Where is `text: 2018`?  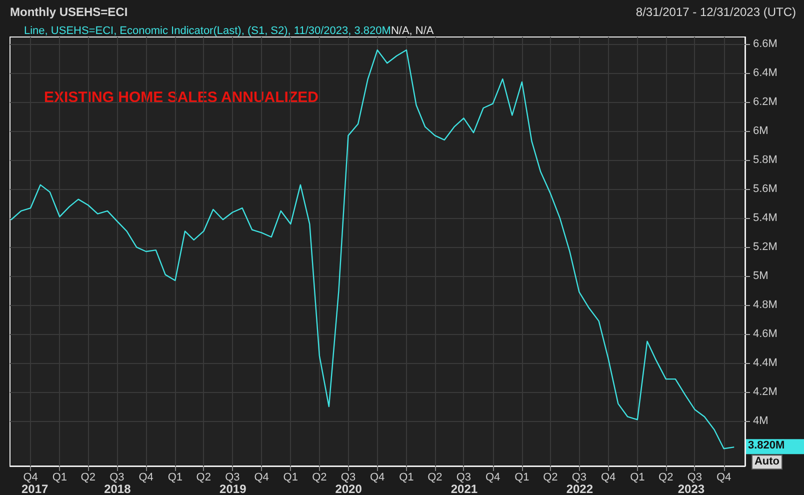 text: 2018 is located at coordinates (118, 488).